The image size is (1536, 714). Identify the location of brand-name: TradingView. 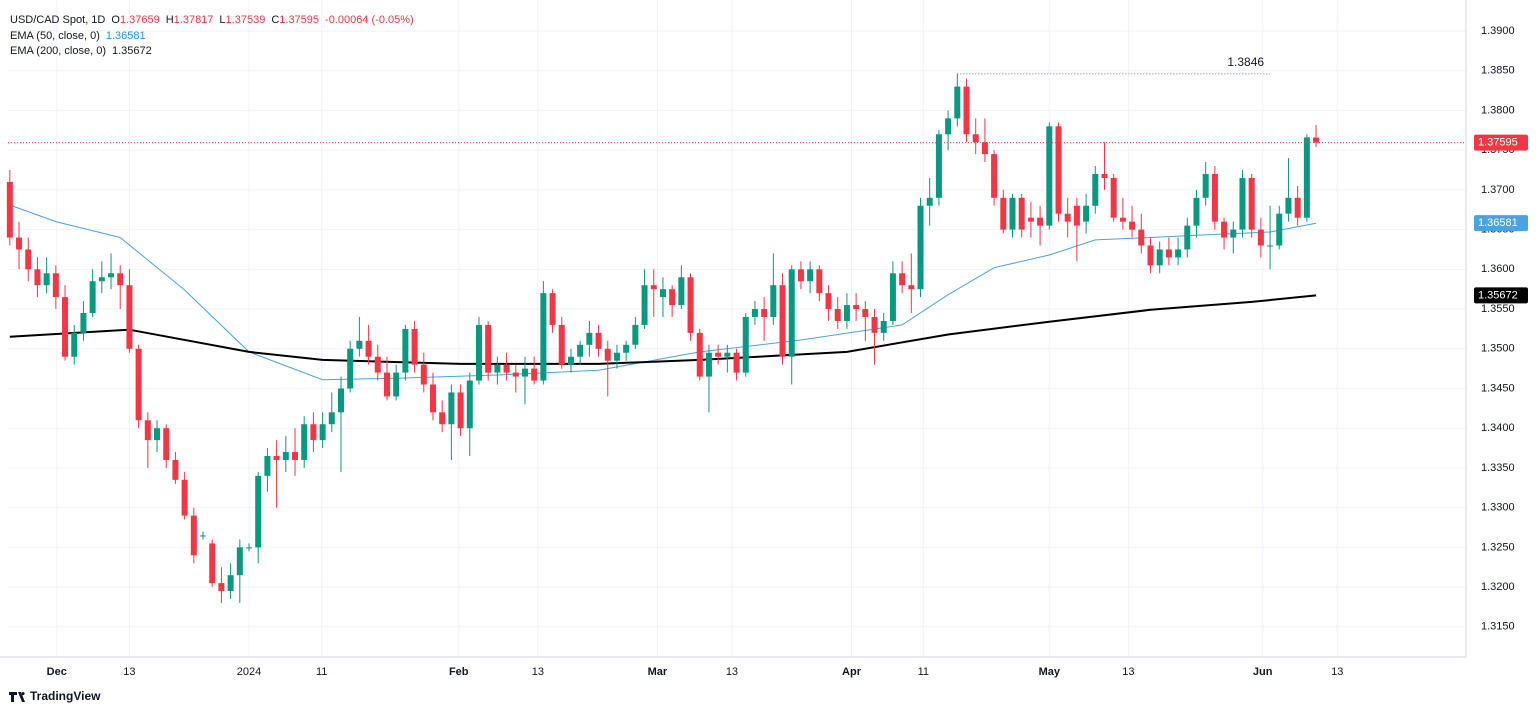
(65, 696).